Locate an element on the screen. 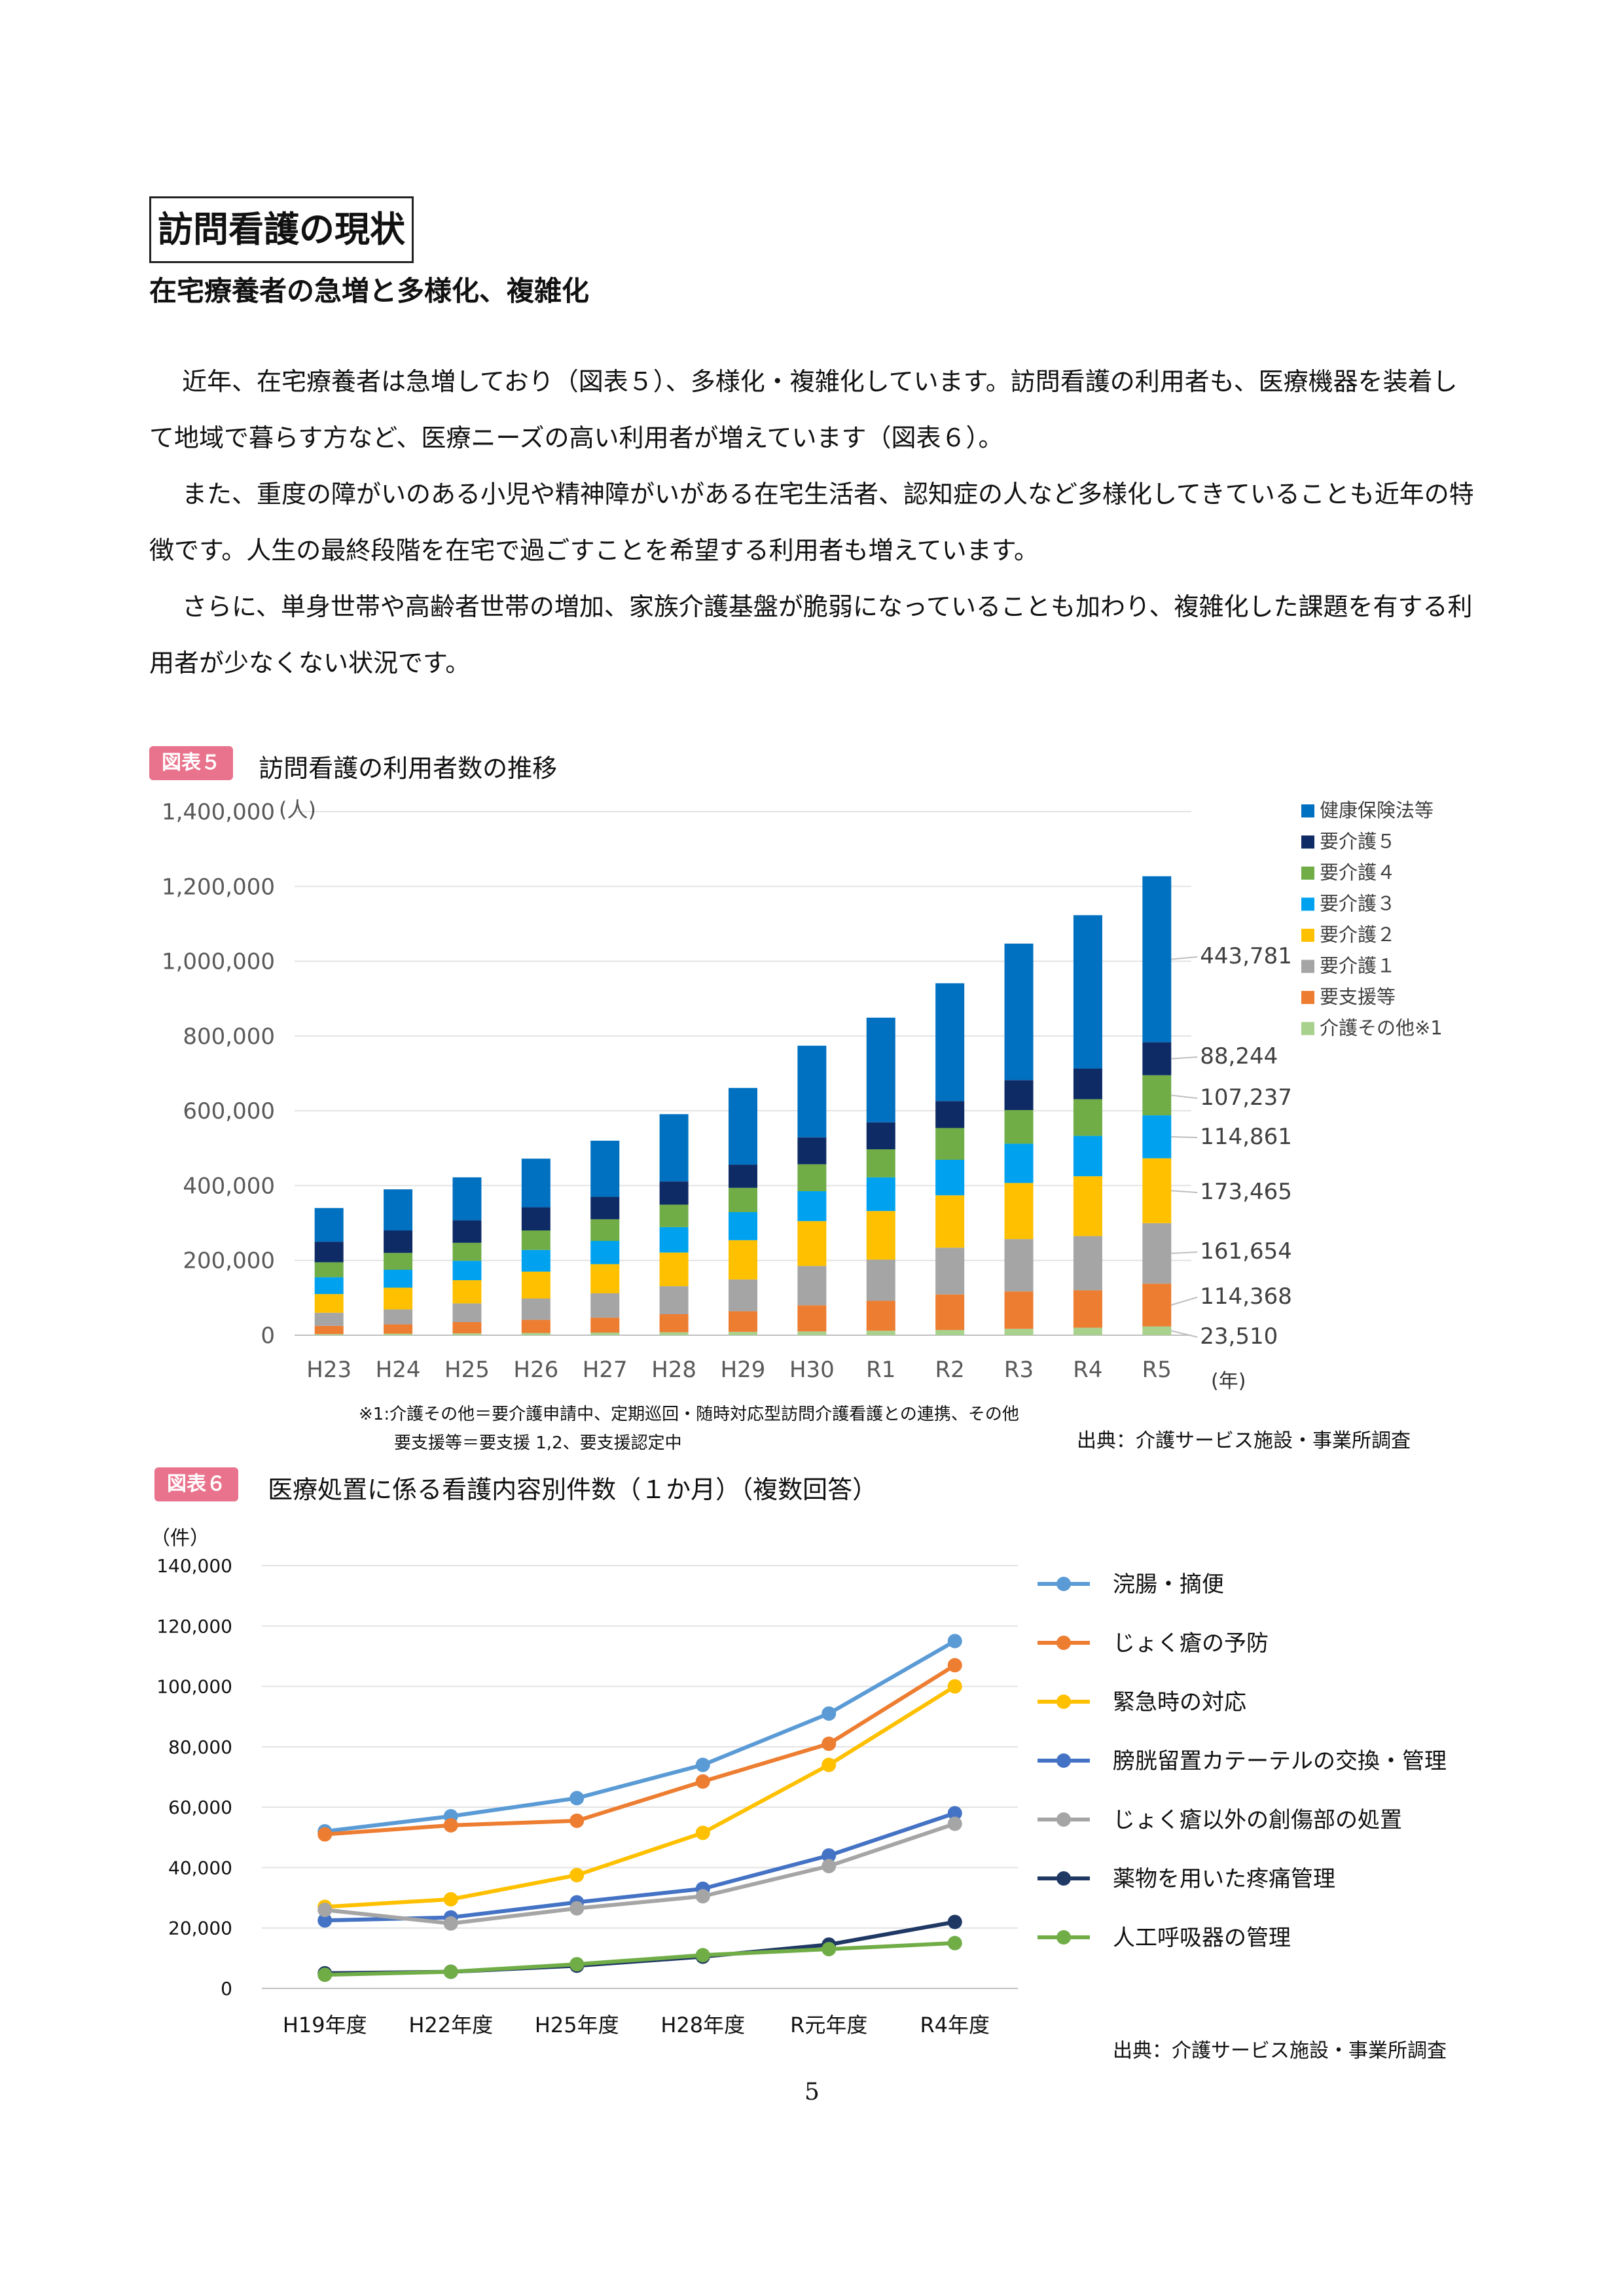  data-label: 114,861 is located at coordinates (1246, 1137).